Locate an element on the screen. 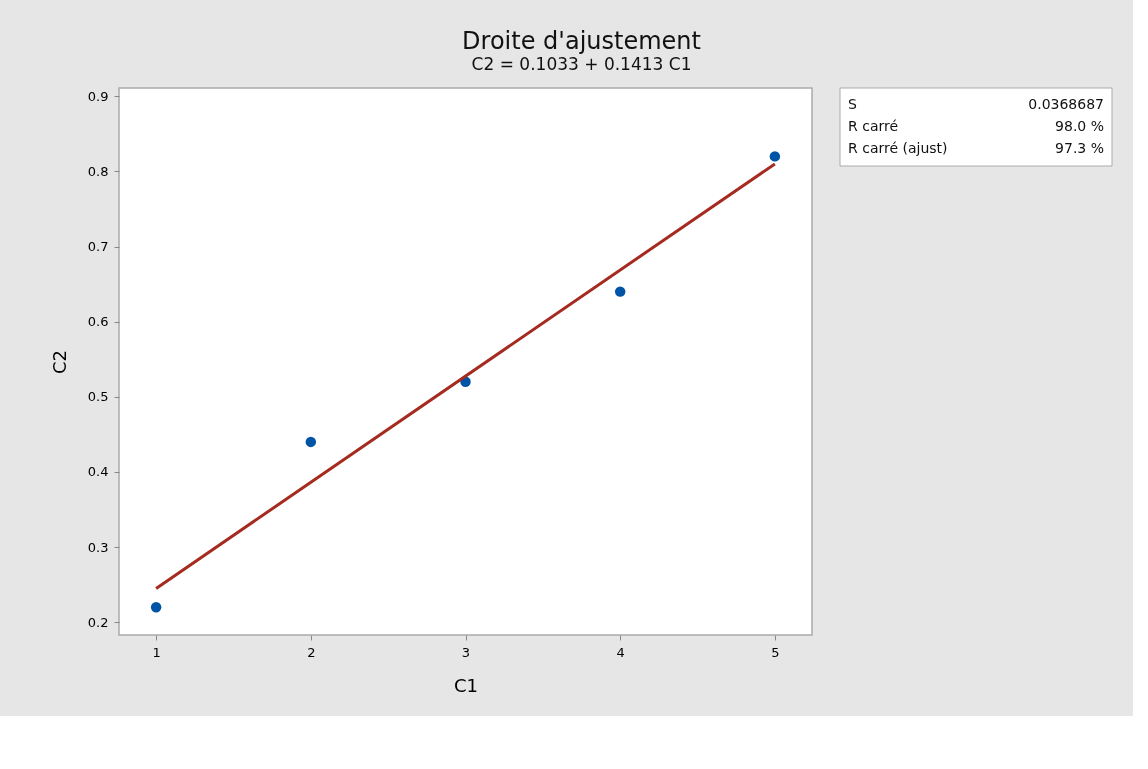 The width and height of the screenshot is (1148, 769). x-axis-title: C1 is located at coordinates (466, 685).